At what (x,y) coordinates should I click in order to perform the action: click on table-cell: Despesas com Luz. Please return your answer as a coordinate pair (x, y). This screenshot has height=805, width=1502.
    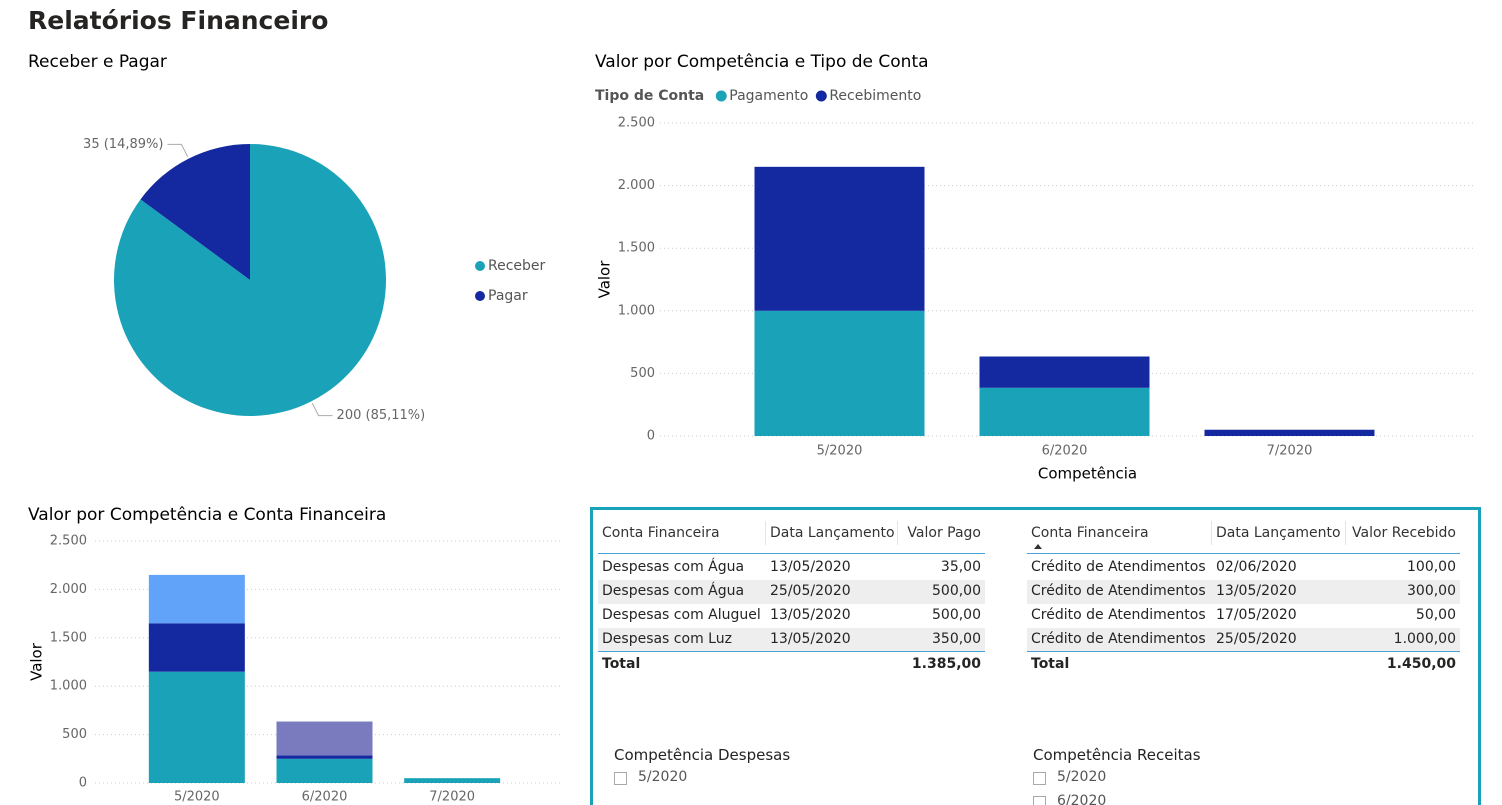
    Looking at the image, I should click on (667, 639).